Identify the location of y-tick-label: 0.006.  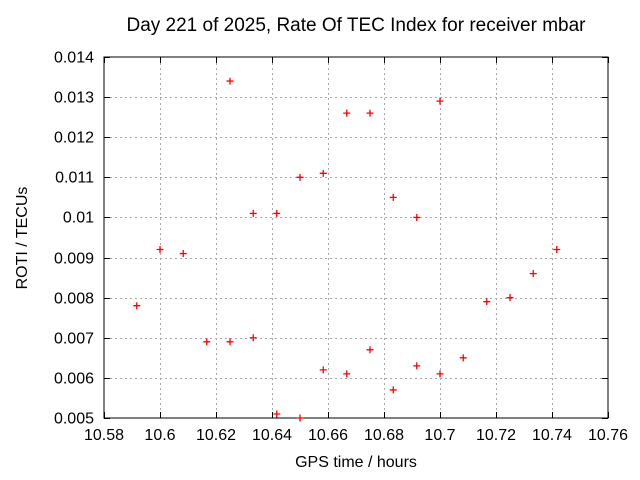
(74, 379).